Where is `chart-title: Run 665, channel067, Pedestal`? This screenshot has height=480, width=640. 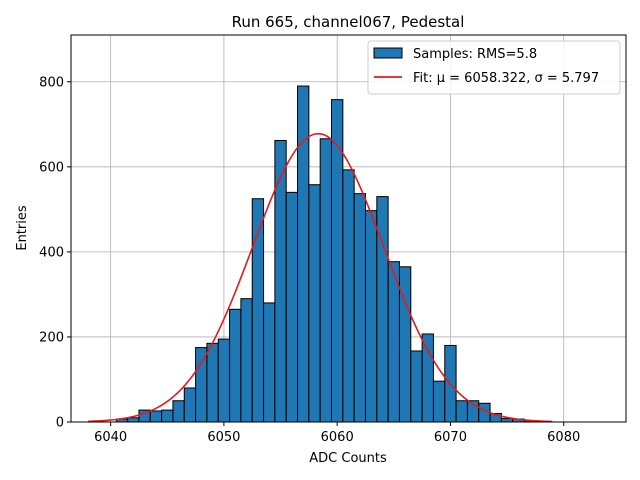
chart-title: Run 665, channel067, Pedestal is located at coordinates (348, 22).